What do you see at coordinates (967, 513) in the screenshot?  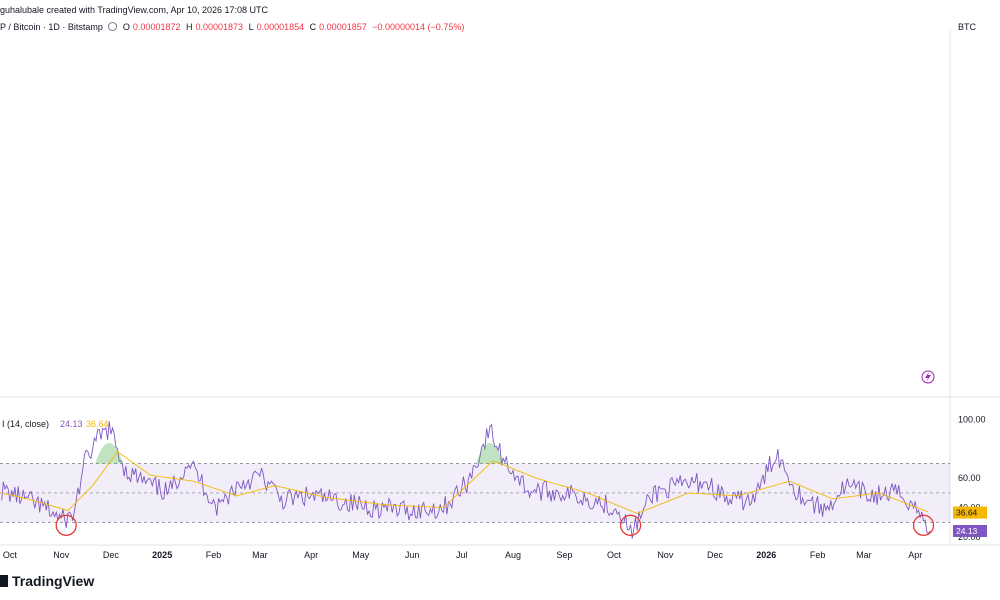 I see `rsi-ma-tag-label: 36.64` at bounding box center [967, 513].